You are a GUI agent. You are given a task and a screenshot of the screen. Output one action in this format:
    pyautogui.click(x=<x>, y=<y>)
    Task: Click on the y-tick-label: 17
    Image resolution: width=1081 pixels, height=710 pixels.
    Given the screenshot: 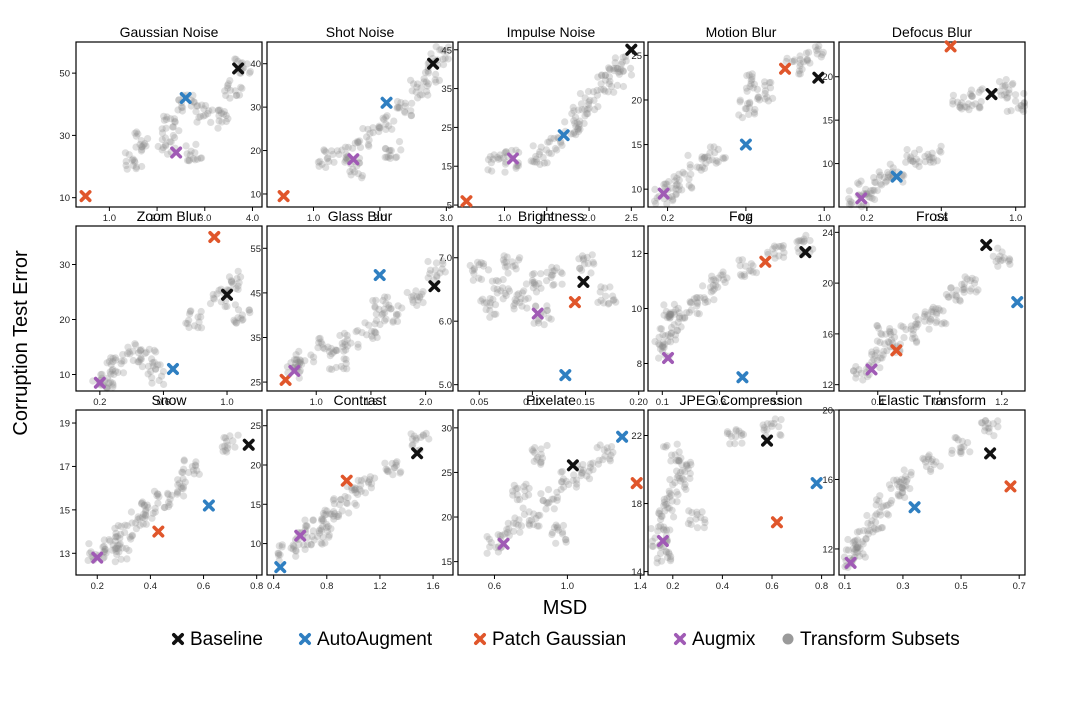 What is the action you would take?
    pyautogui.click(x=64, y=467)
    